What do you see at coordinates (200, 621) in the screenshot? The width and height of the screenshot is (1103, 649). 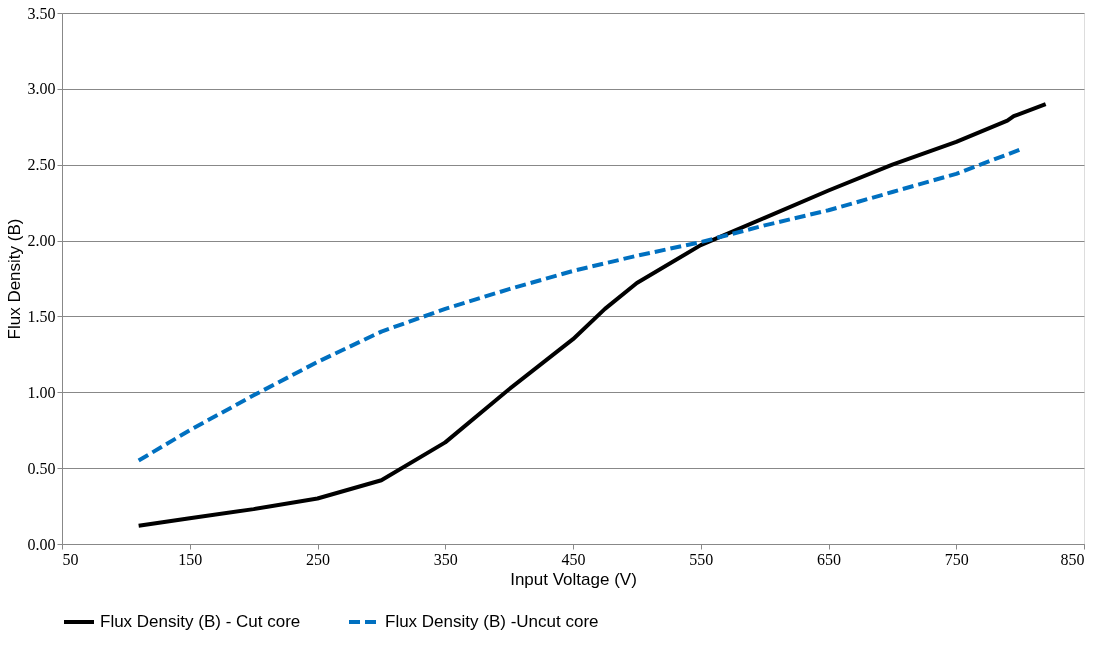 I see `legend-label: Flux Density (B) - Cut core` at bounding box center [200, 621].